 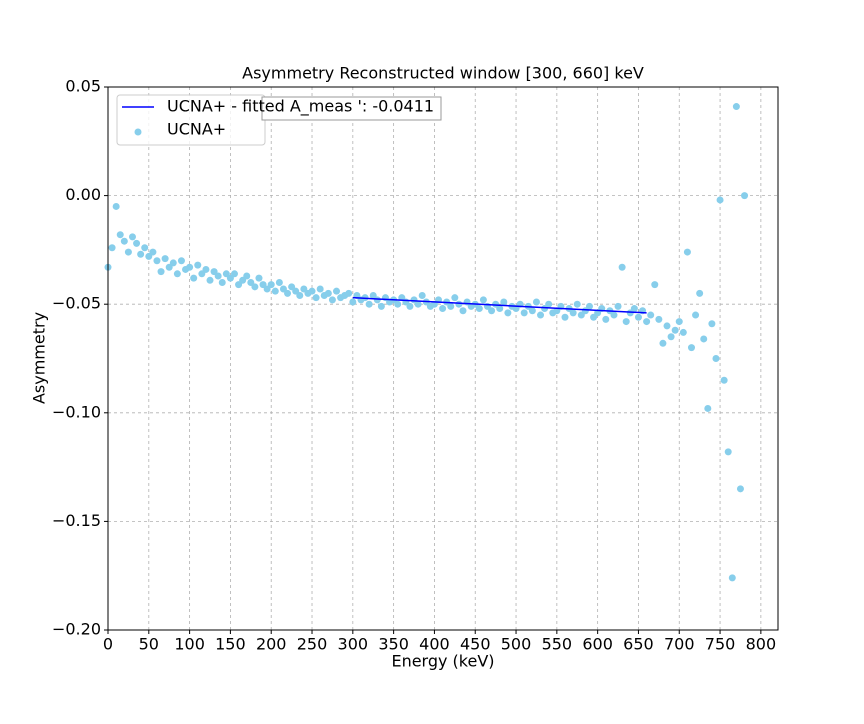 What do you see at coordinates (720, 644) in the screenshot?
I see `x-tick-label: 750` at bounding box center [720, 644].